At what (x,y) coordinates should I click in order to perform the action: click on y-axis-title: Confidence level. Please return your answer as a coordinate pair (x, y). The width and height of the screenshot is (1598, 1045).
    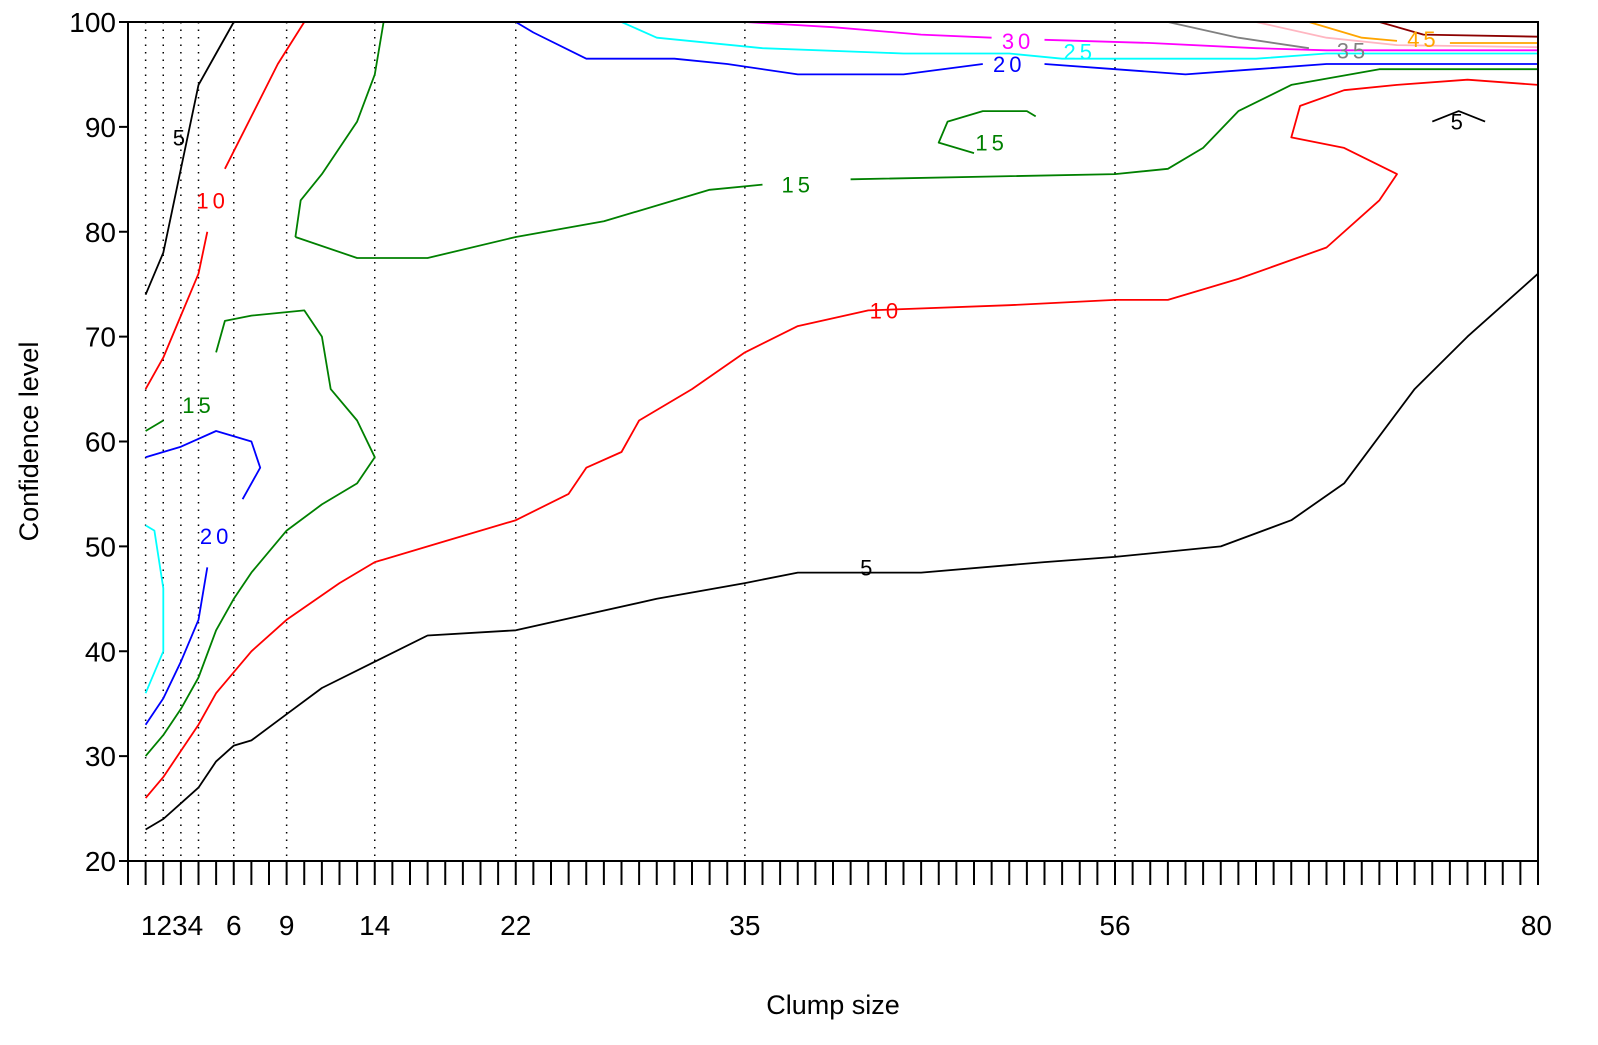
    Looking at the image, I should click on (29, 442).